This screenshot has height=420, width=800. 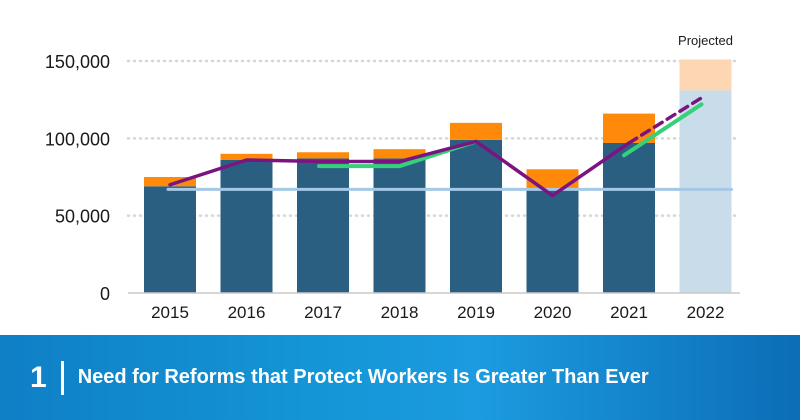 What do you see at coordinates (476, 131) in the screenshot?
I see `bar-top-2019` at bounding box center [476, 131].